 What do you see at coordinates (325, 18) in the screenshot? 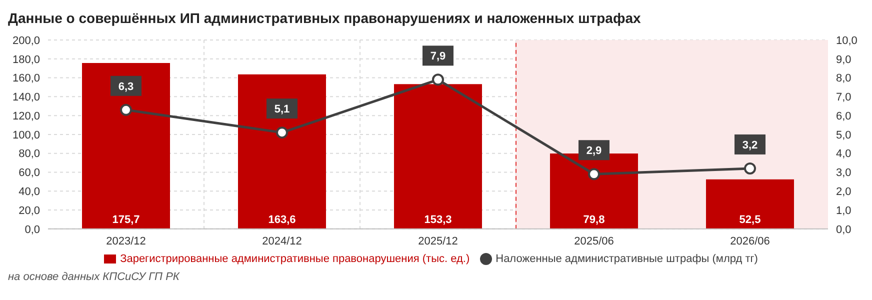
I see `chart-title: Данные о совершённых ИП административных правонарушениях и наложенных штрафах` at bounding box center [325, 18].